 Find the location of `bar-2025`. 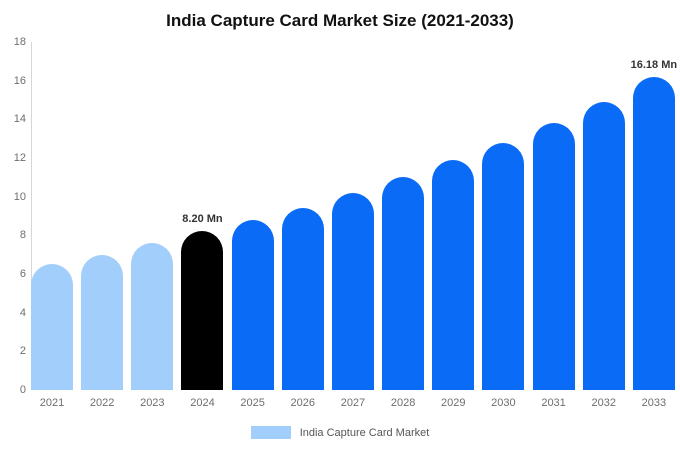

bar-2025 is located at coordinates (252, 304).